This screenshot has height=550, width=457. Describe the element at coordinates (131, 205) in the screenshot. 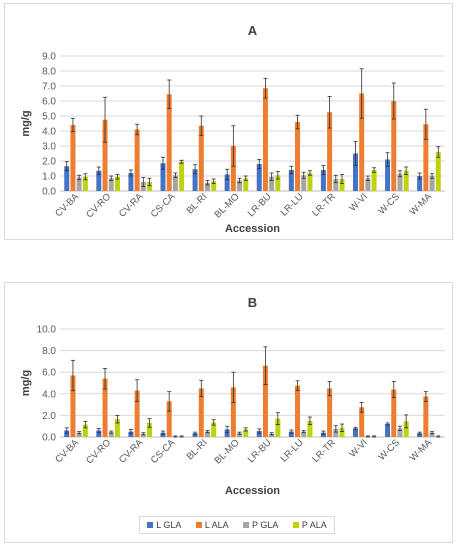

I see `x-tick-label: CV-RA` at that location.